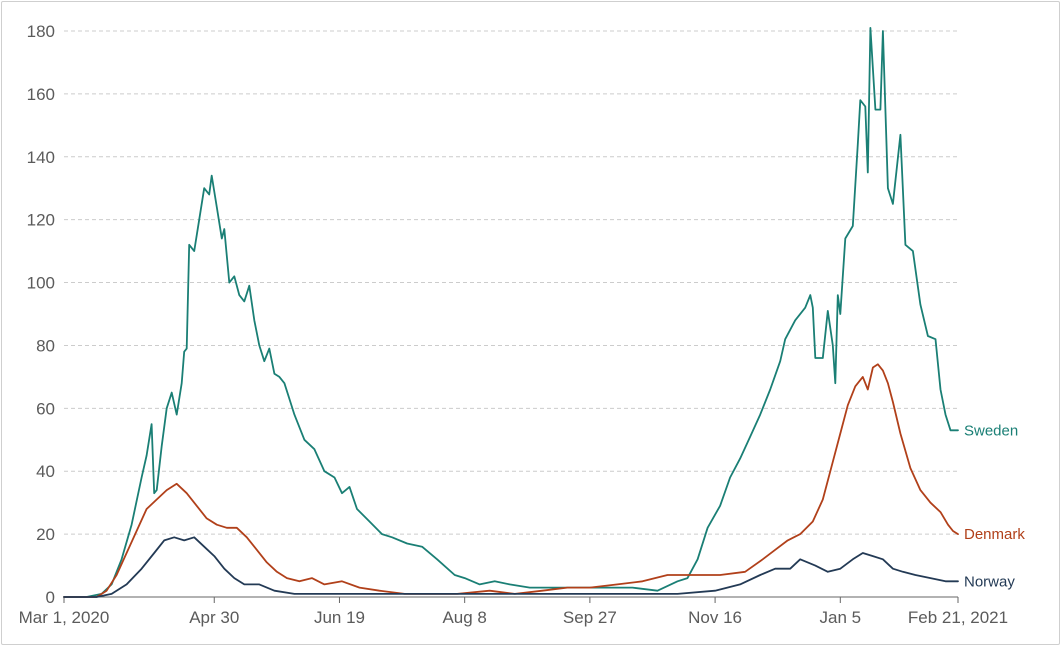 Image resolution: width=1063 pixels, height=648 pixels. I want to click on y-tick-label-160: 160, so click(41, 94).